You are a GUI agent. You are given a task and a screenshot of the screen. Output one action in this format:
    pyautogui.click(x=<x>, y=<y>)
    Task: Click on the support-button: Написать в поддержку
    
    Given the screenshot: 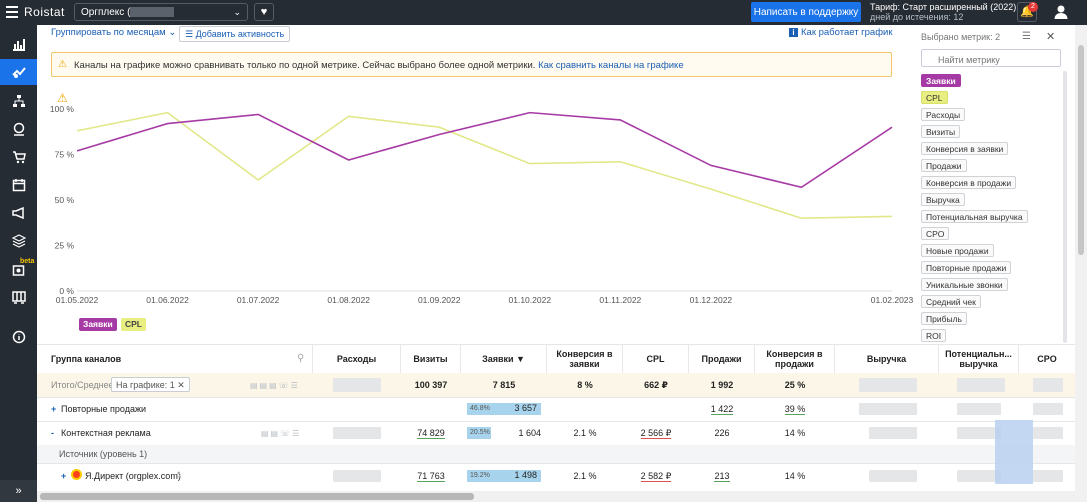 What is the action you would take?
    pyautogui.click(x=806, y=12)
    